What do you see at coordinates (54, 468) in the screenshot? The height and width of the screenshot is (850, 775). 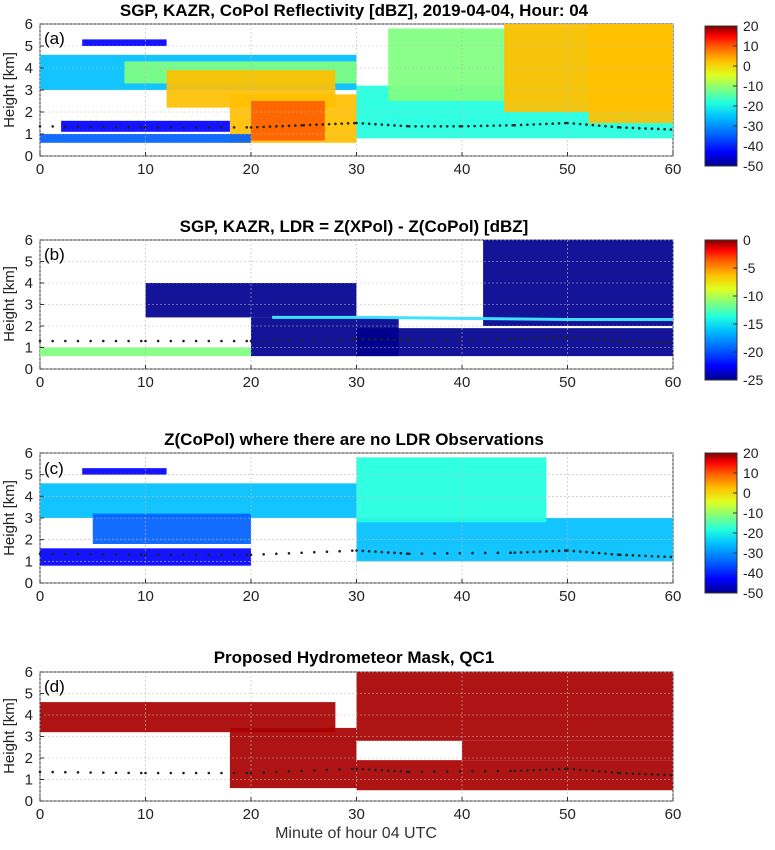 I see `panel-c-label: (c)` at bounding box center [54, 468].